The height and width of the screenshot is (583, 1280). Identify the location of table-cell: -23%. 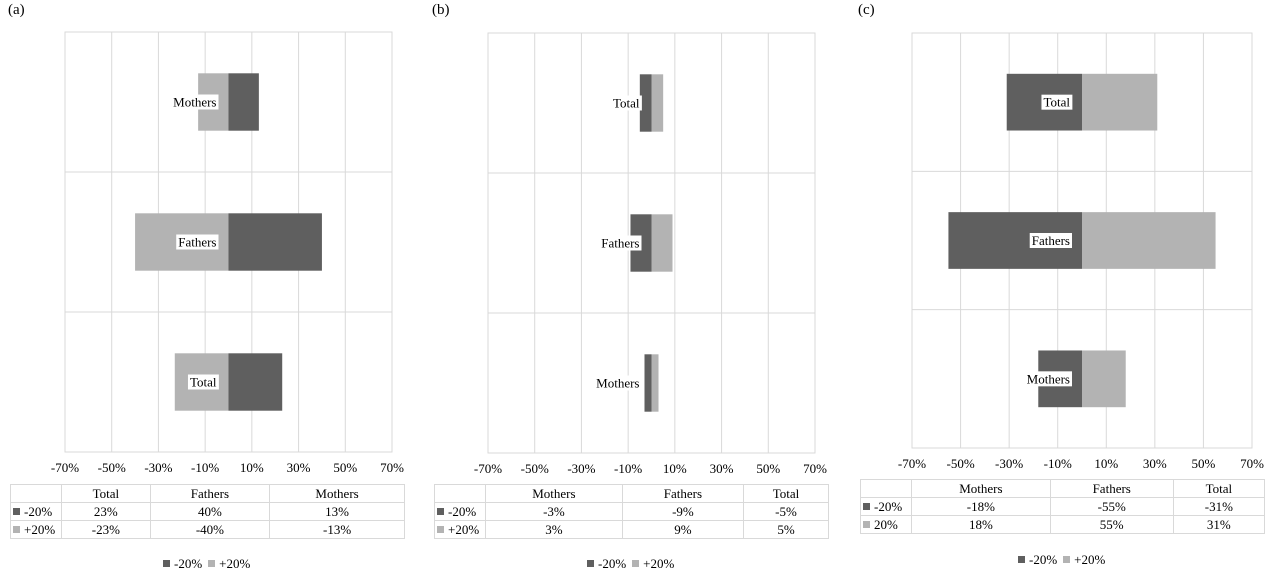
(106, 529).